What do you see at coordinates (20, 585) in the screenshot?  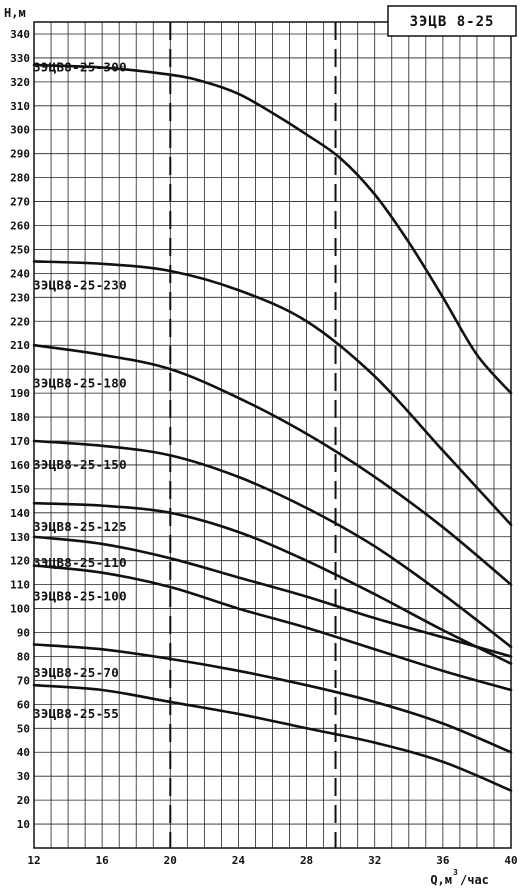 I see `y-tick-label: 110` at bounding box center [20, 585].